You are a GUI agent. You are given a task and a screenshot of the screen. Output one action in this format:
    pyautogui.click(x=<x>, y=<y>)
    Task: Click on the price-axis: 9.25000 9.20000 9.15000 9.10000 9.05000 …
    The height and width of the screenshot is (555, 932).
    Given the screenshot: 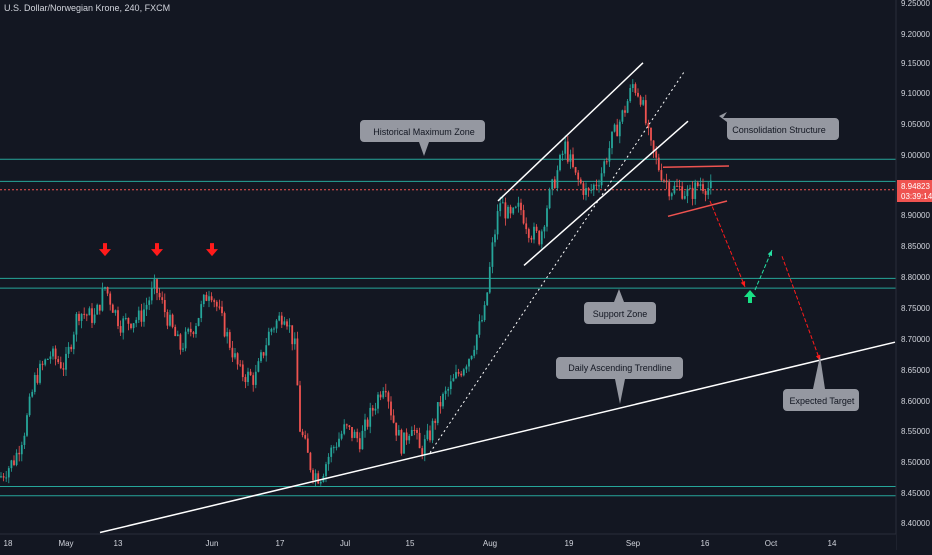 What is the action you would take?
    pyautogui.click(x=913, y=275)
    